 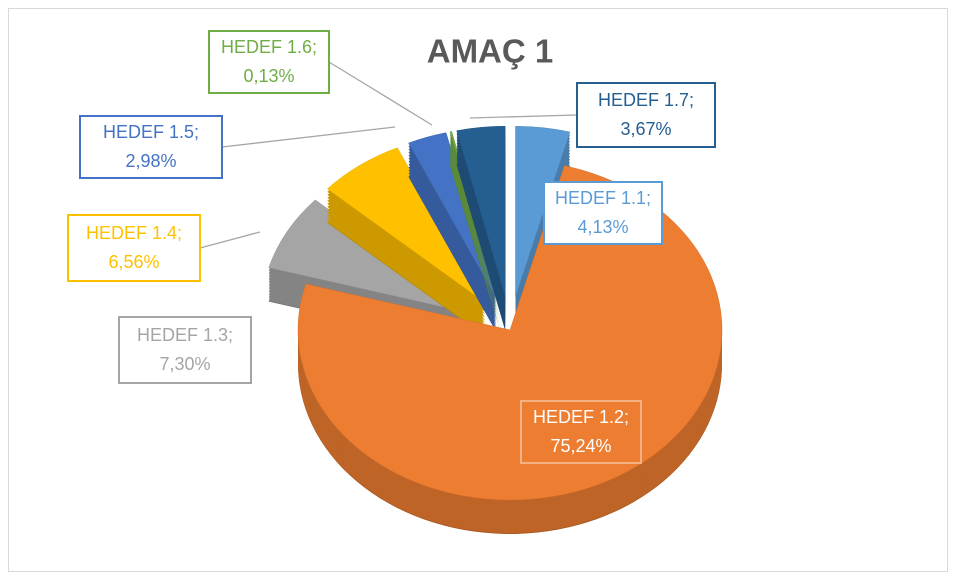 I want to click on data-label-name: HEDEF 1.2;, so click(x=581, y=417).